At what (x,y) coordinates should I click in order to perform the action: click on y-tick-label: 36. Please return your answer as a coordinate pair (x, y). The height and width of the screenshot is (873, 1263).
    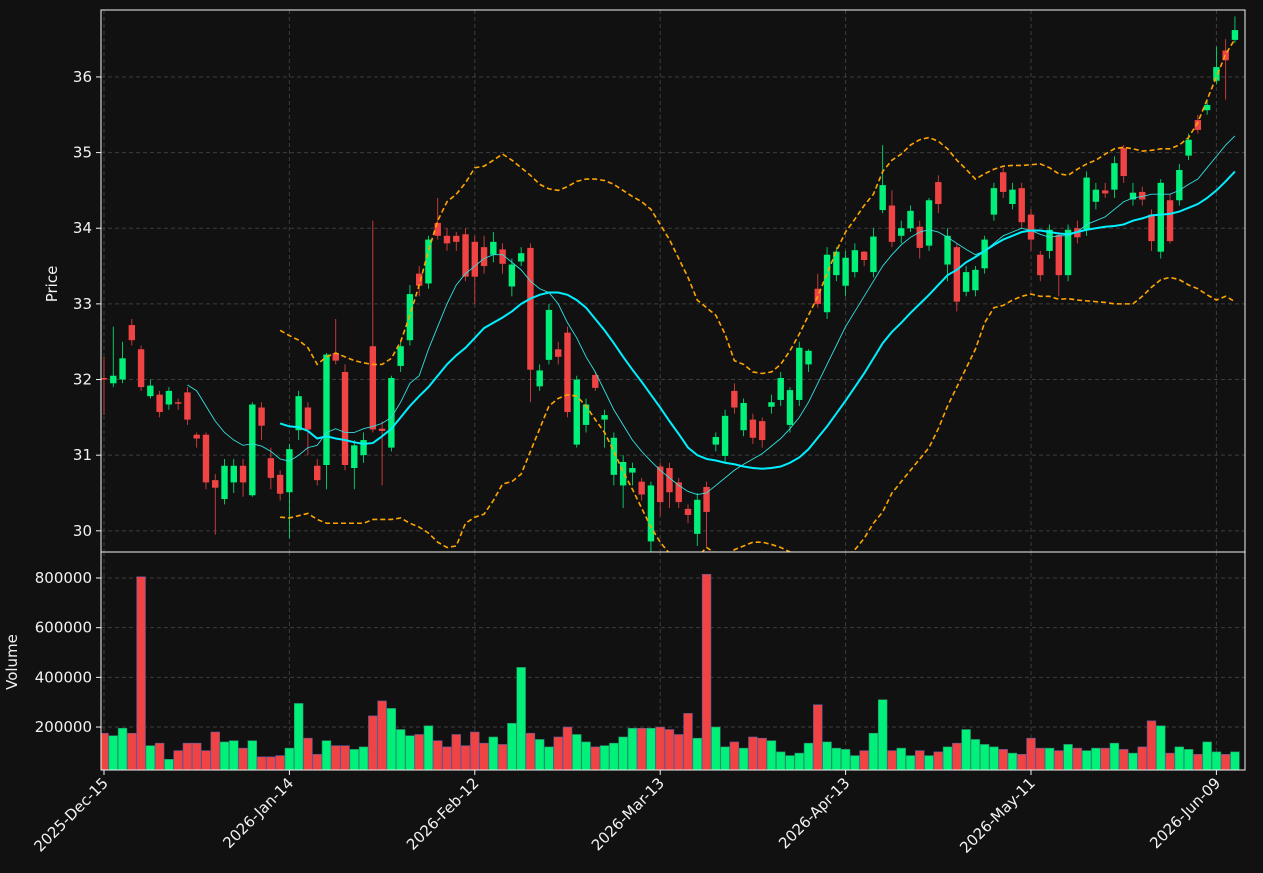
    Looking at the image, I should click on (82, 77).